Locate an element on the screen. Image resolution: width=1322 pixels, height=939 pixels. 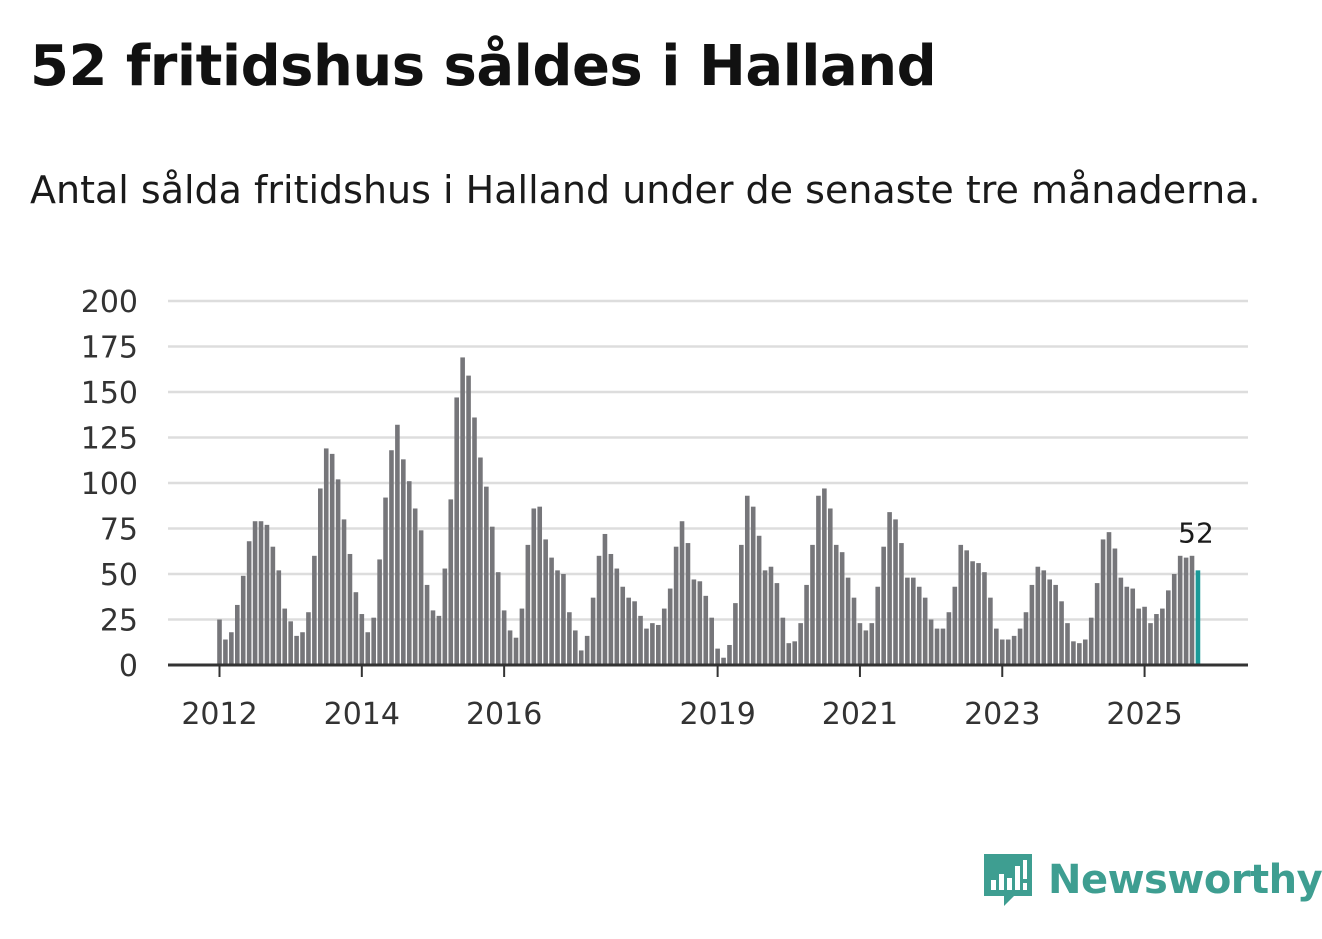
x-tick-label-2021: 2021 is located at coordinates (860, 714).